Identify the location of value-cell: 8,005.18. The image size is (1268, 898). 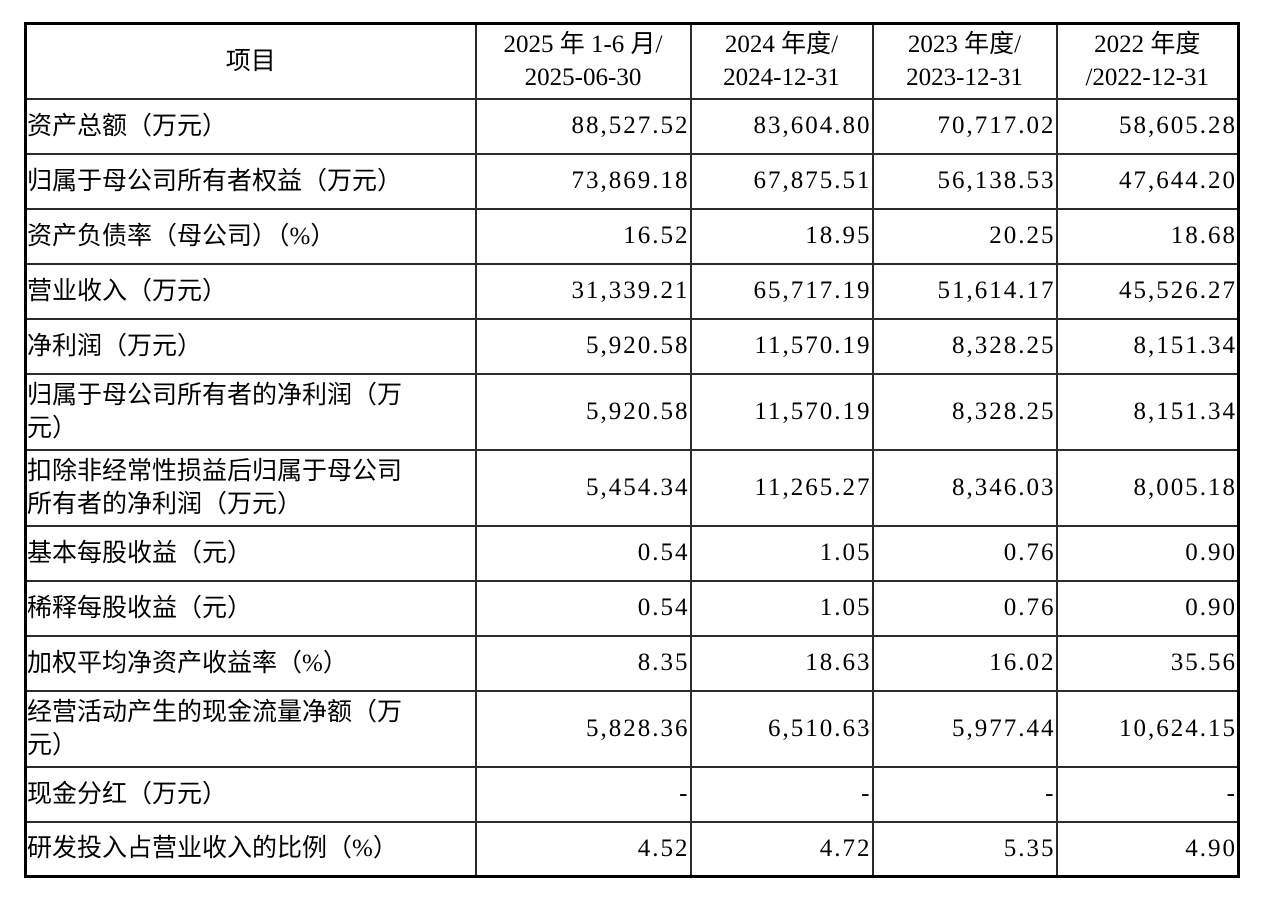
(1147, 487).